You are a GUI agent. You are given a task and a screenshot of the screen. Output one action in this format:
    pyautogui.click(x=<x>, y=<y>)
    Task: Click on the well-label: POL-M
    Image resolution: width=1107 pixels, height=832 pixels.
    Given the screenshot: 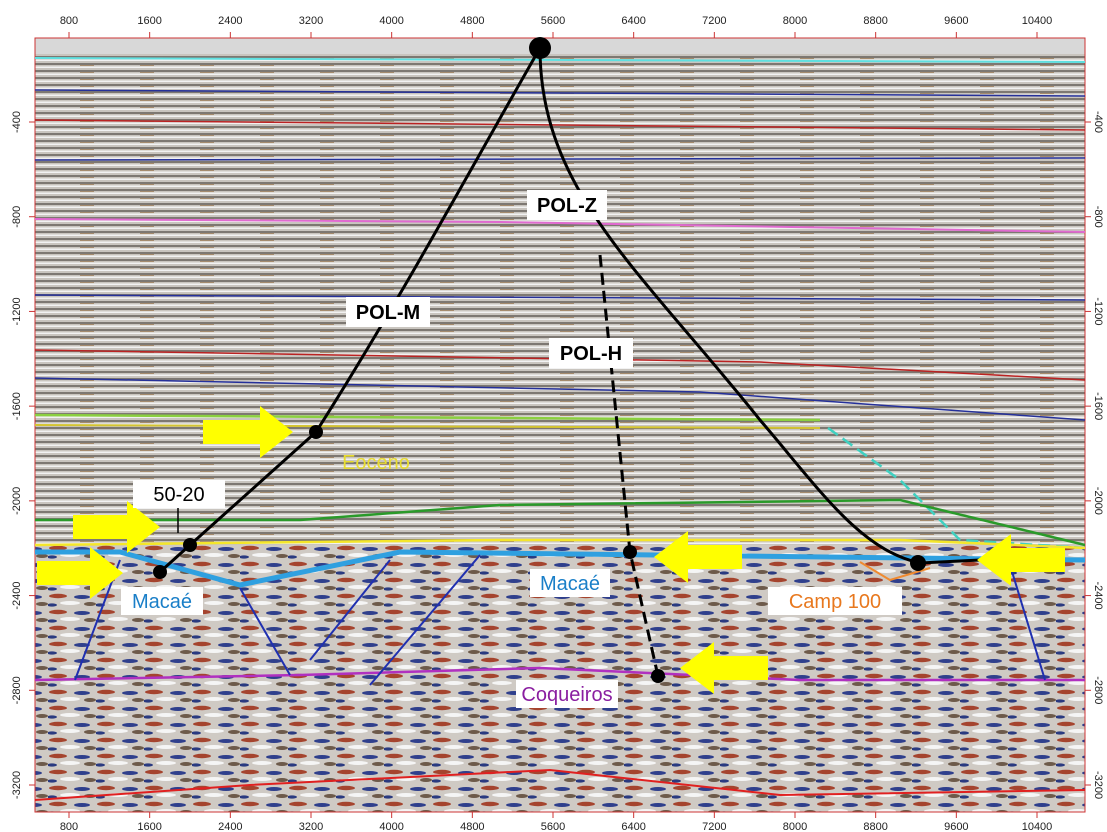 What is the action you would take?
    pyautogui.click(x=388, y=313)
    